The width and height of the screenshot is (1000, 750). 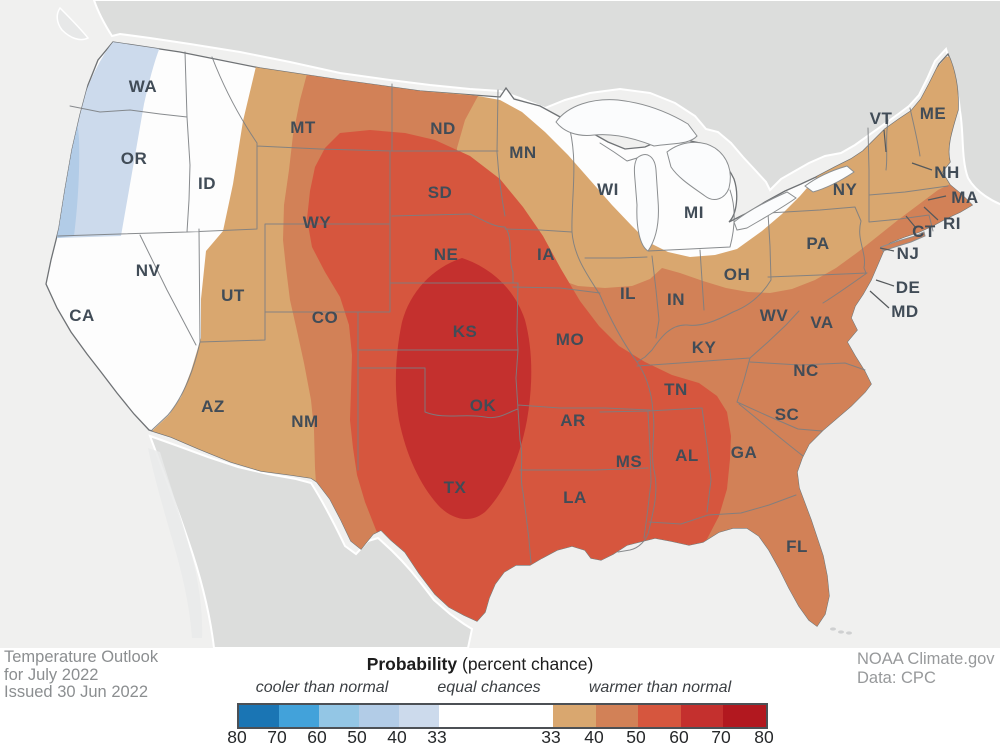 I want to click on lake-erie, so click(x=765, y=211).